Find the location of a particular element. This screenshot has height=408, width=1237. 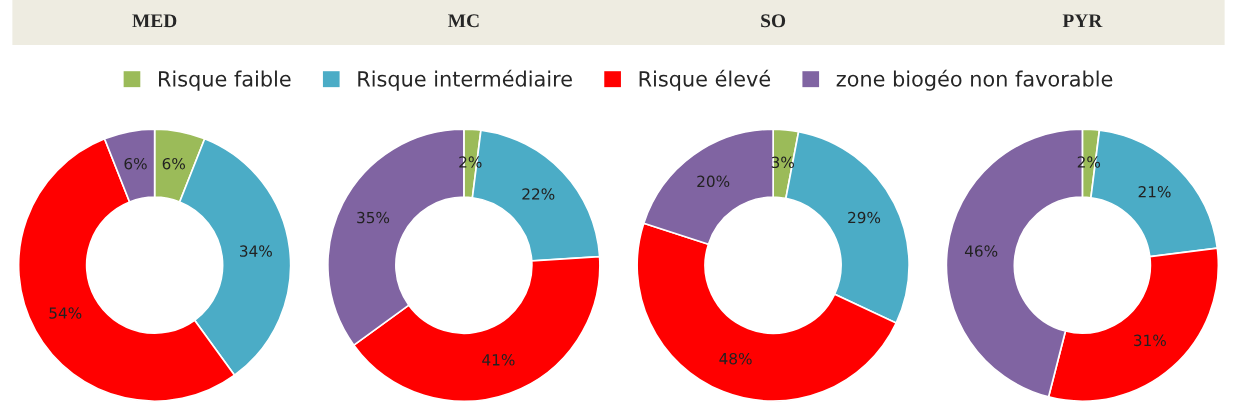

data-label: 31% is located at coordinates (1150, 340).